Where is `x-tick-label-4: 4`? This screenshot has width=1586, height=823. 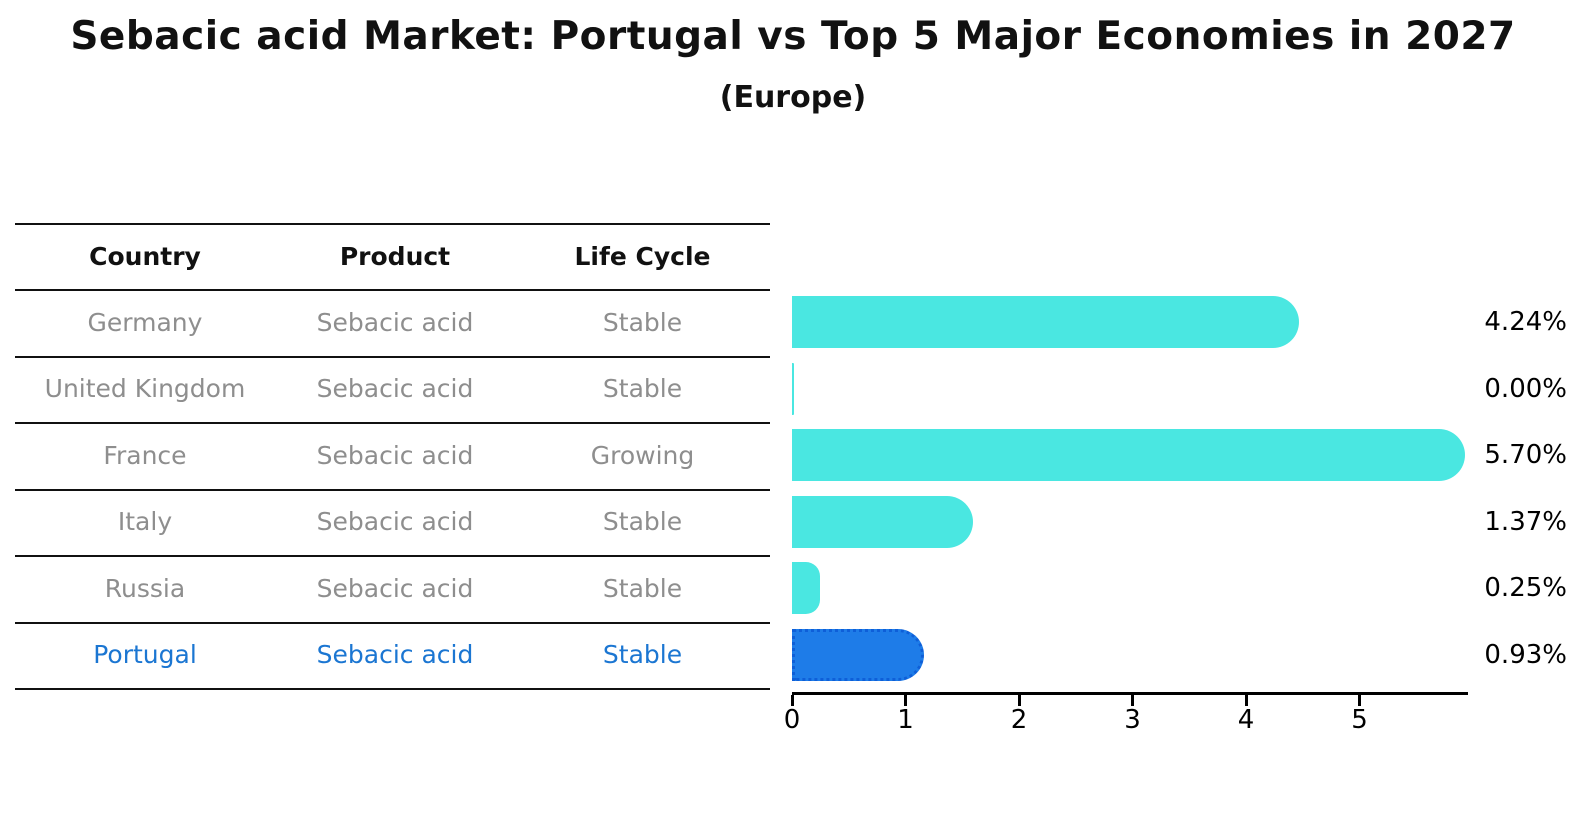
x-tick-label-4: 4 is located at coordinates (1246, 720).